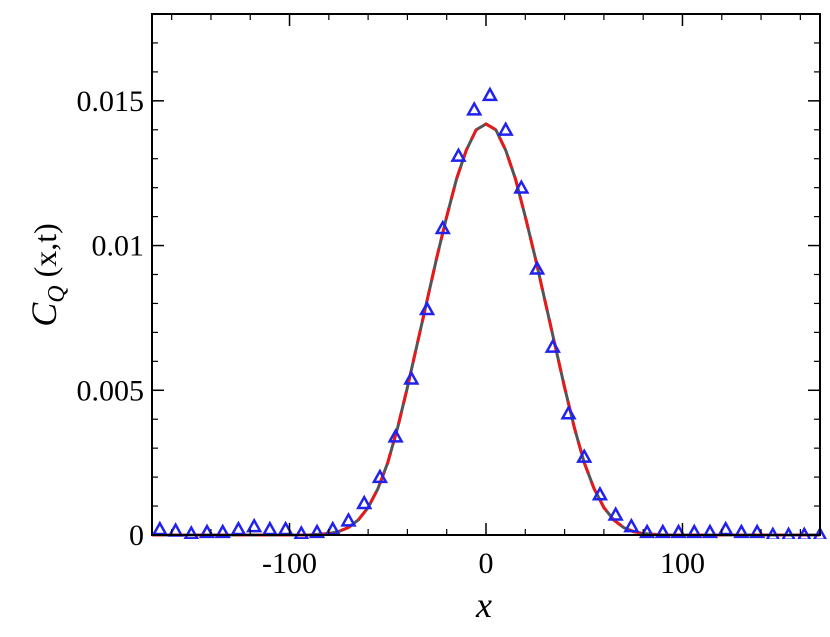 The width and height of the screenshot is (830, 637). I want to click on y-axis-label-args: (x,t), so click(45, 250).